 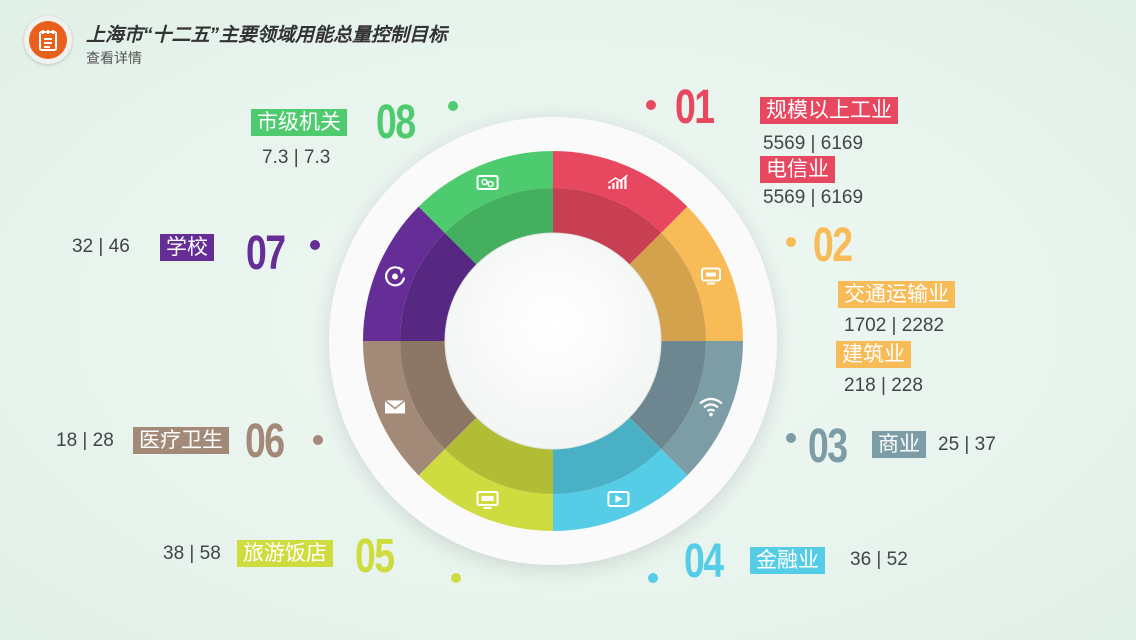 I want to click on sector-number-03: 03, so click(x=828, y=446).